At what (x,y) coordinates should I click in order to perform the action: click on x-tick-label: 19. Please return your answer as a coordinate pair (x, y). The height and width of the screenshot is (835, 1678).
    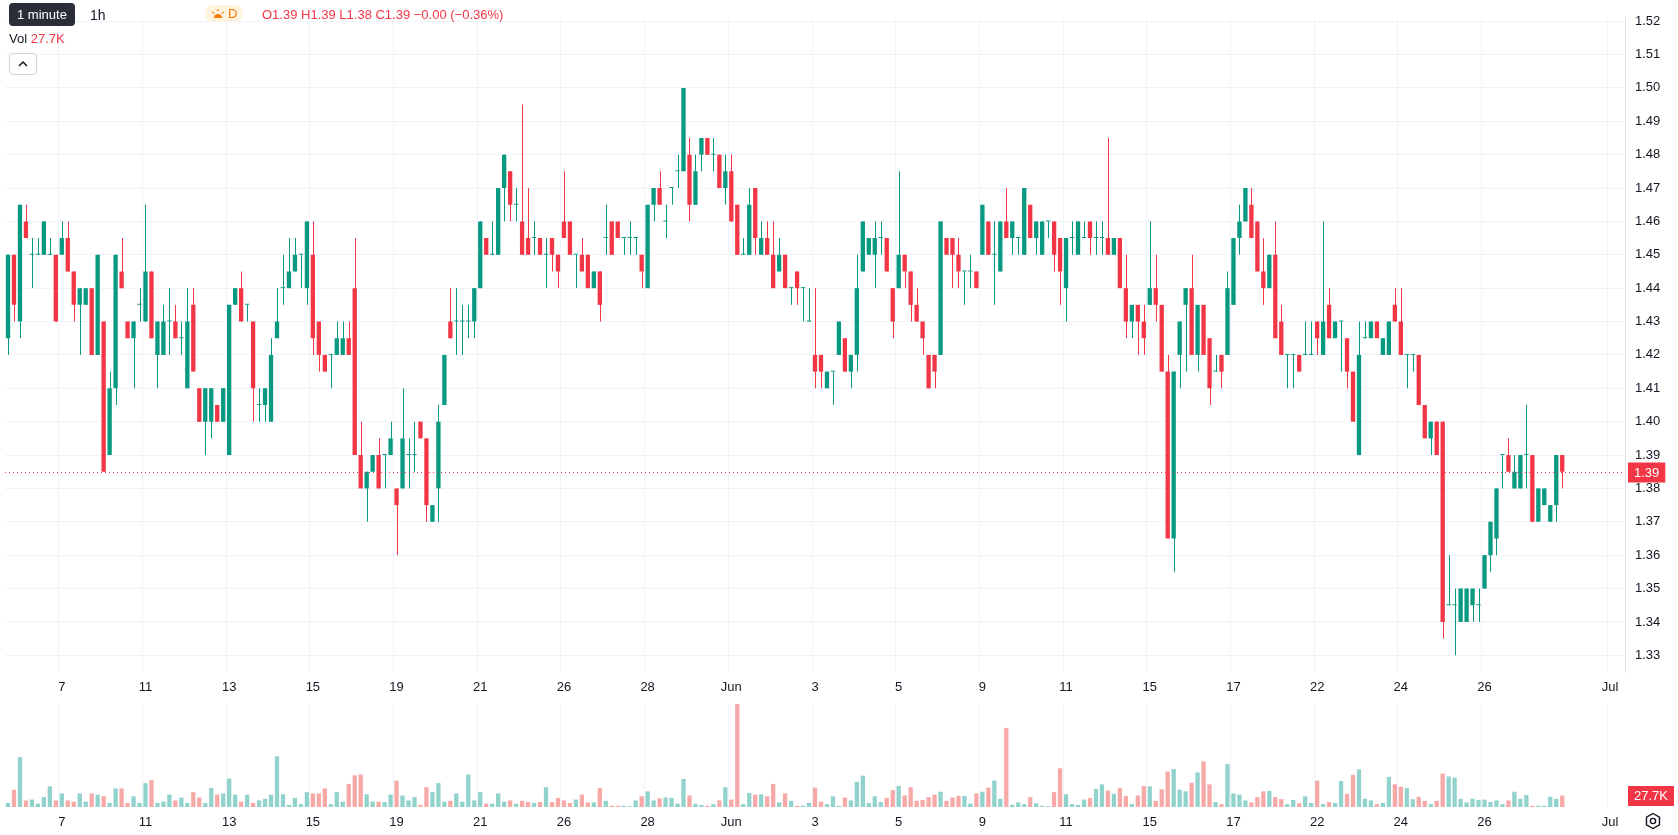
    Looking at the image, I should click on (396, 822).